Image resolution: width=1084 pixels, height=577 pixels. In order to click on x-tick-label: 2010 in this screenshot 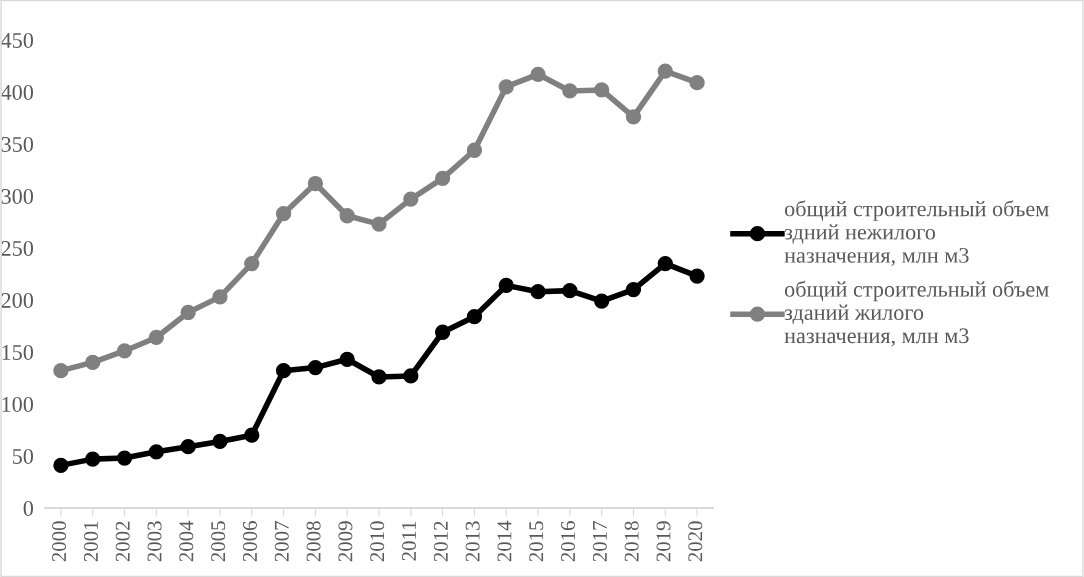, I will do `click(377, 541)`.